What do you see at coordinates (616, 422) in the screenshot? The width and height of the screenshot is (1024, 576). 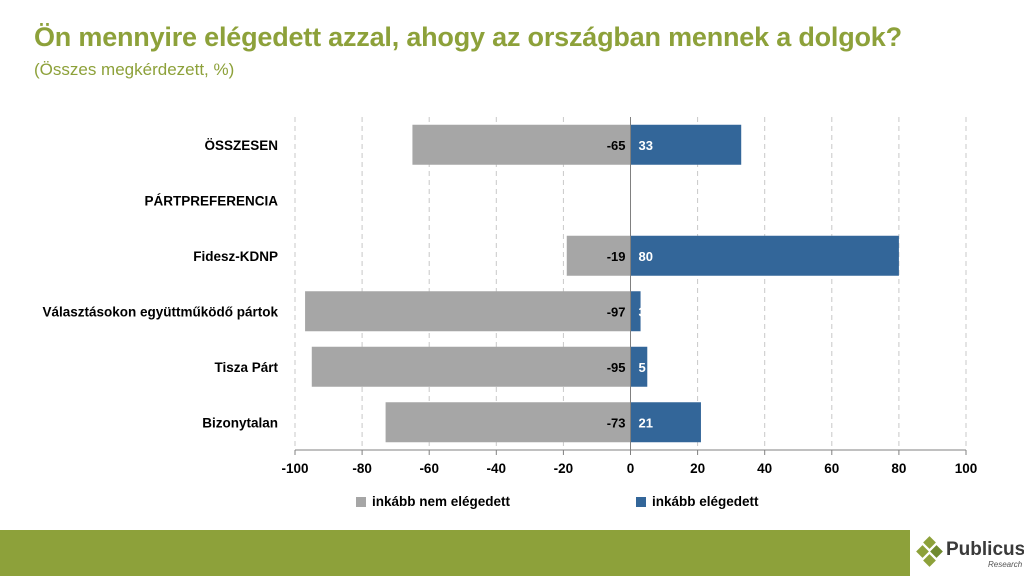 I see `data-label: -73` at bounding box center [616, 422].